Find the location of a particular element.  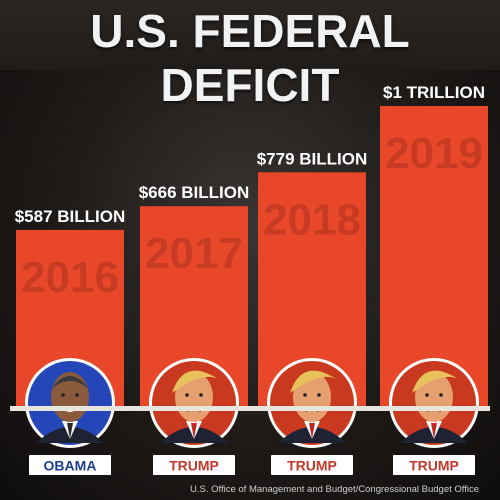

president-label: OBAMA is located at coordinates (70, 466).